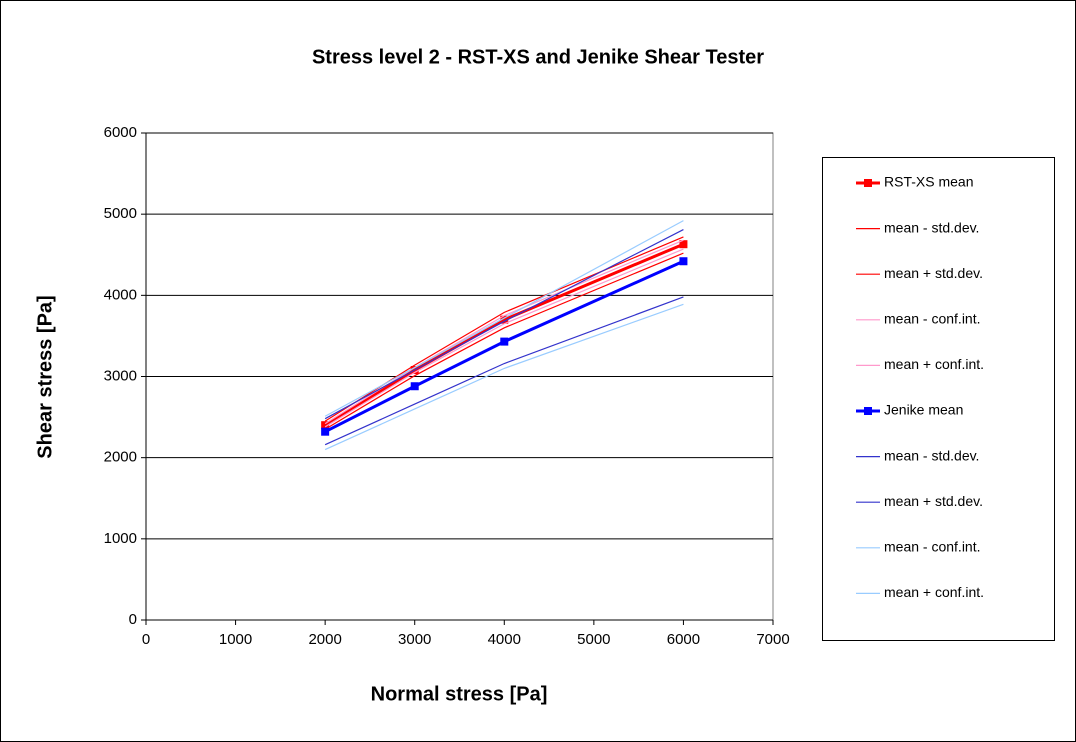 Image resolution: width=1076 pixels, height=742 pixels. I want to click on legend-label: RST-XS mean, so click(928, 182).